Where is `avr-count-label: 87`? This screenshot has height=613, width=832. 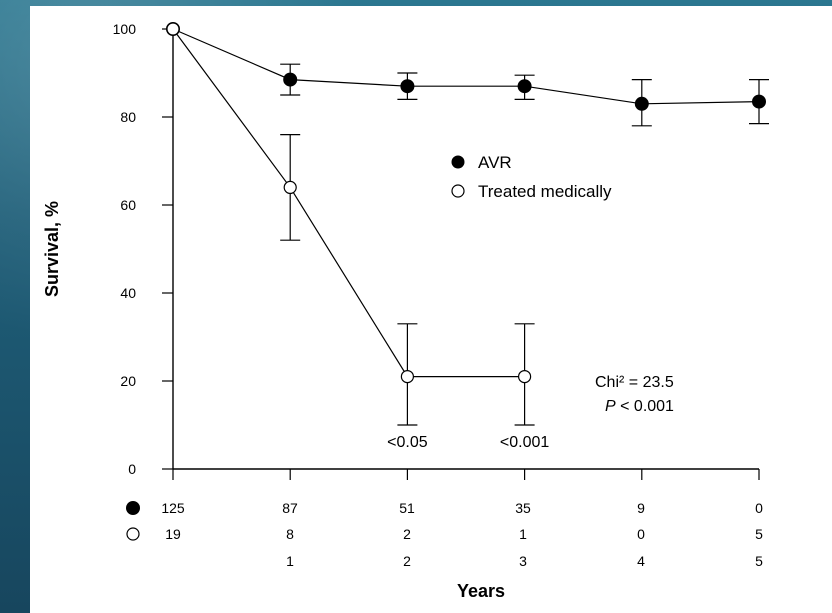 avr-count-label: 87 is located at coordinates (290, 508).